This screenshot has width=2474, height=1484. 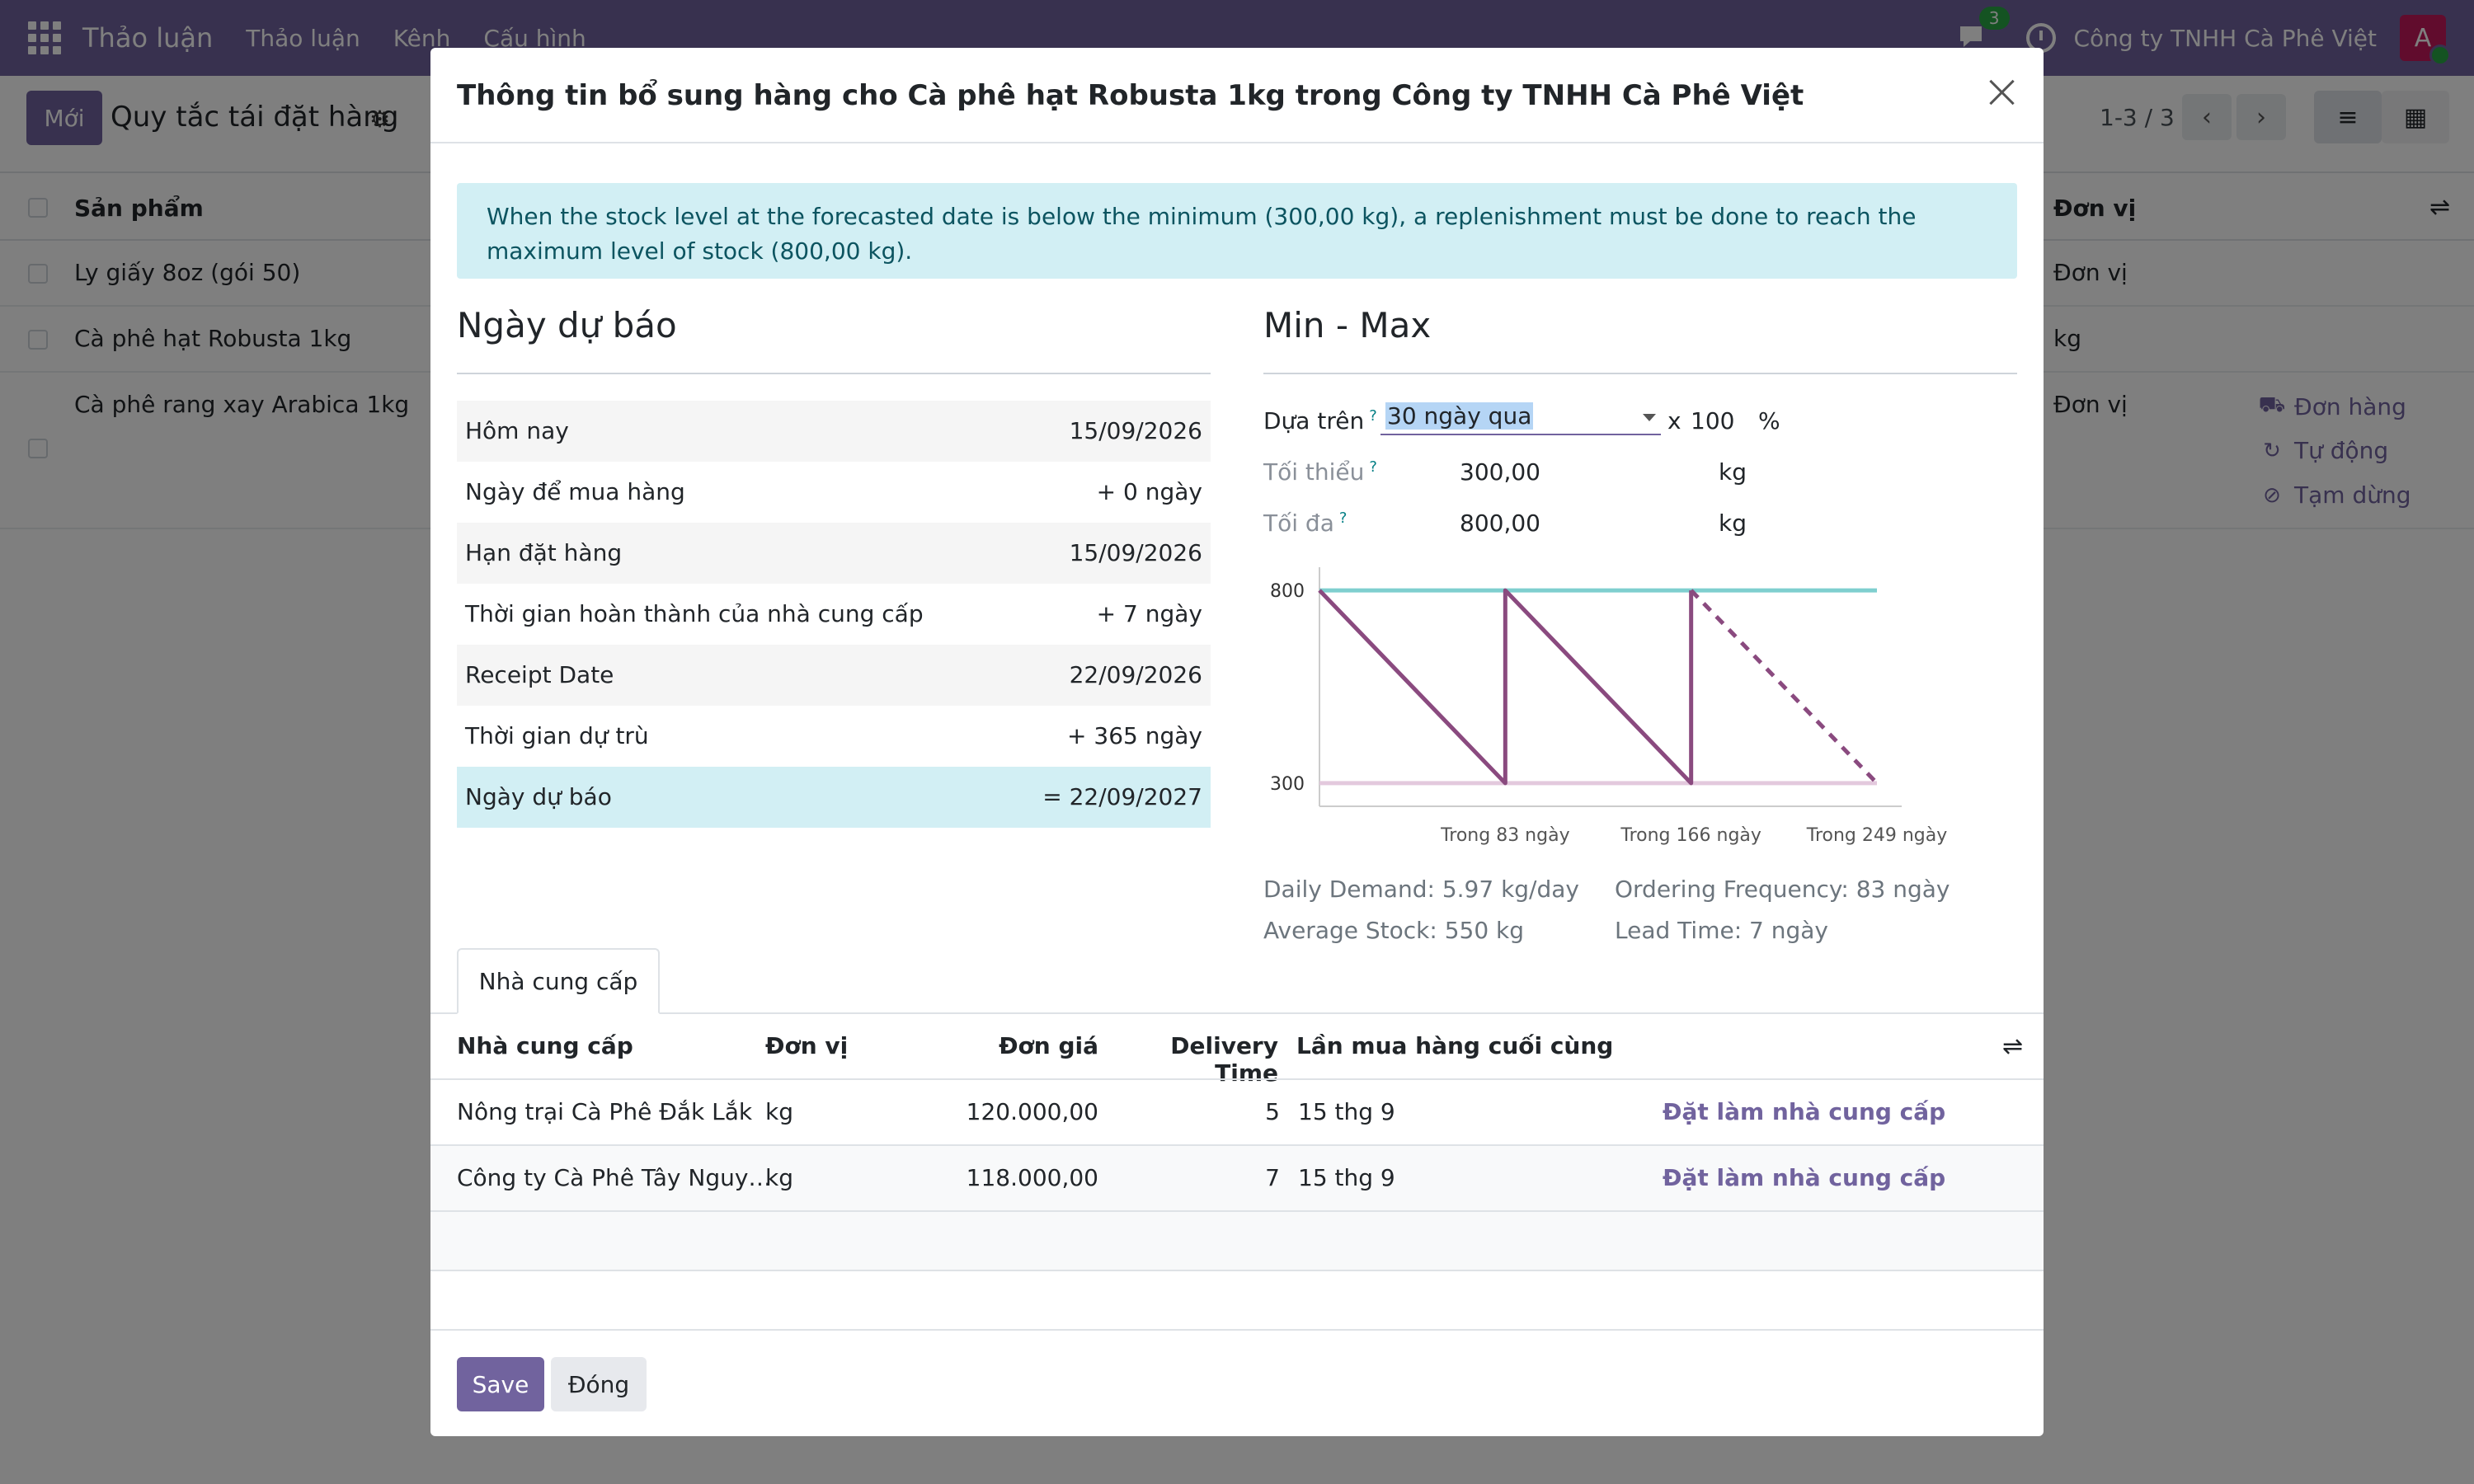 What do you see at coordinates (1122, 796) in the screenshot?
I see `forecast-row-value: = 22/09/2027` at bounding box center [1122, 796].